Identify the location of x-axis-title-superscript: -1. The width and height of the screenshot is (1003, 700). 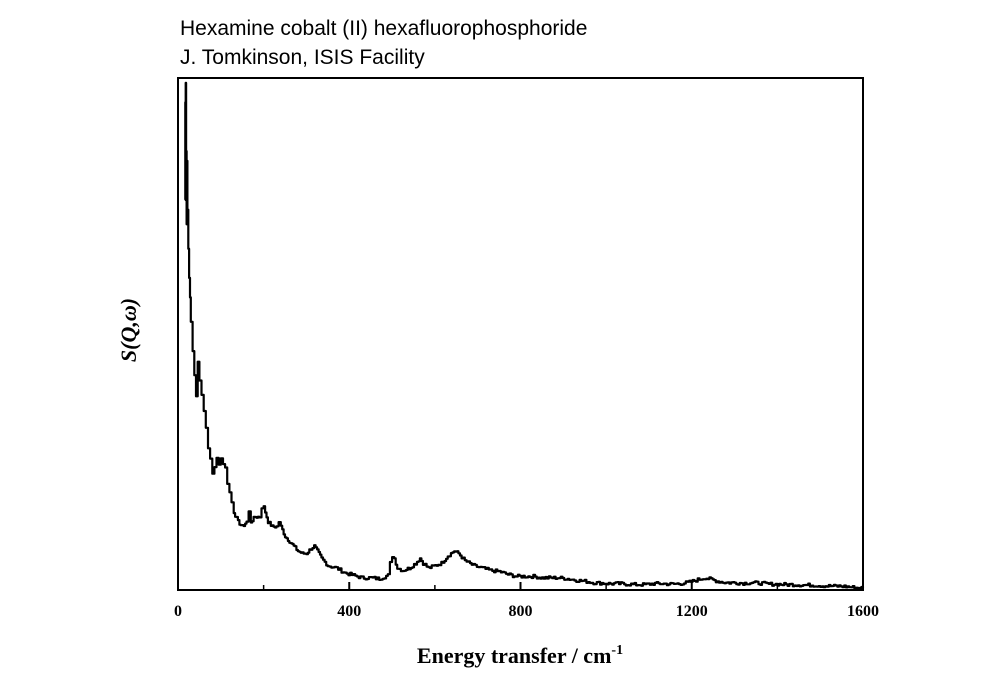
(617, 650).